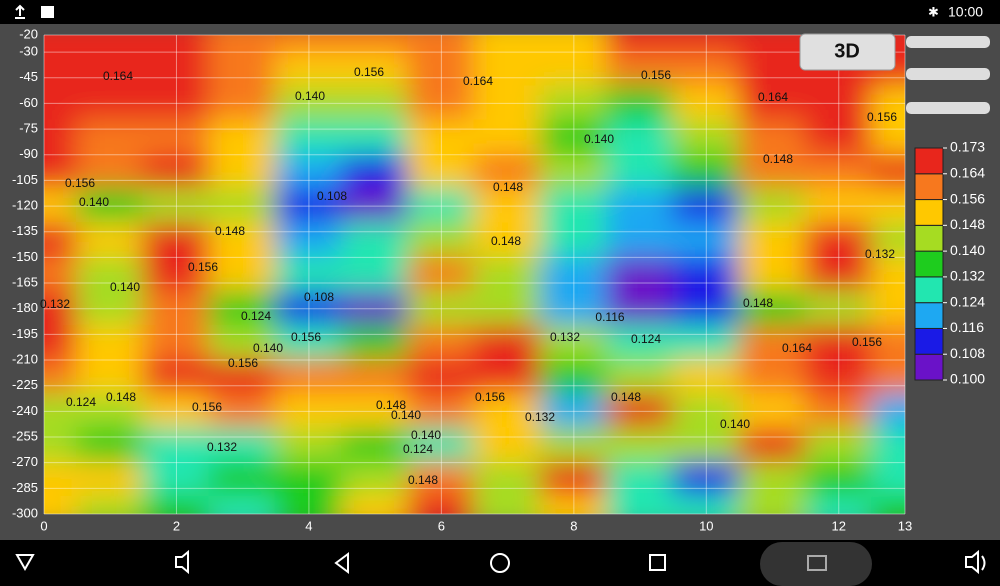 The width and height of the screenshot is (1000, 586). Describe the element at coordinates (28, 76) in the screenshot. I see `y-tick-label: -45` at that location.